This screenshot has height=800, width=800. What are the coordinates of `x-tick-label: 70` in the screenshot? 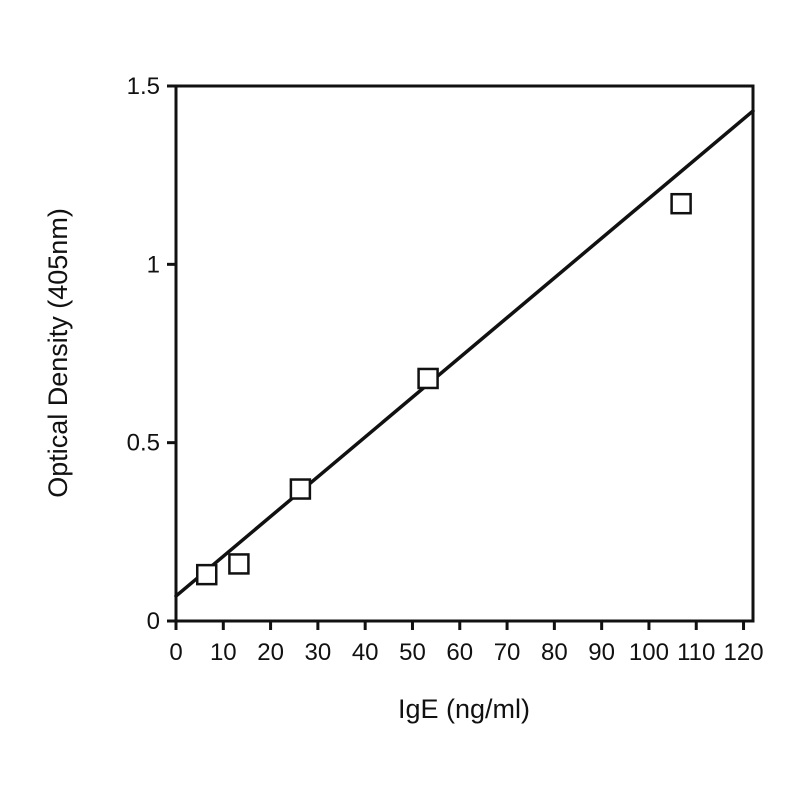 It's located at (507, 652).